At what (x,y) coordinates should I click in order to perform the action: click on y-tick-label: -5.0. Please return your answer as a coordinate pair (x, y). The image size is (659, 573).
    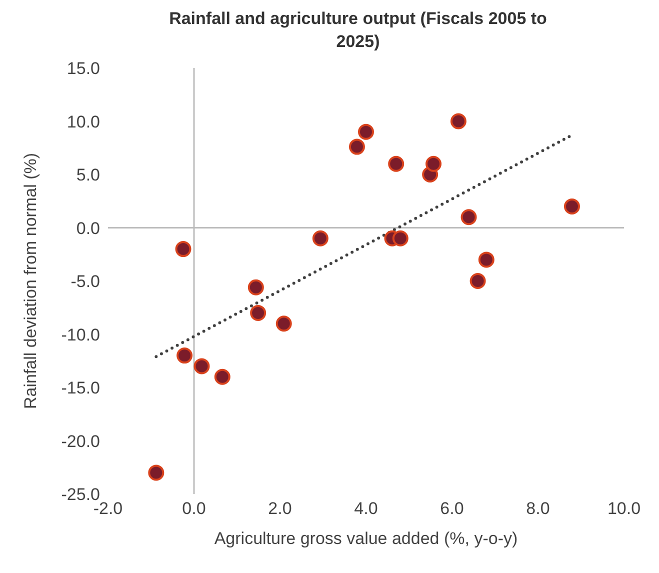
    Looking at the image, I should click on (85, 281).